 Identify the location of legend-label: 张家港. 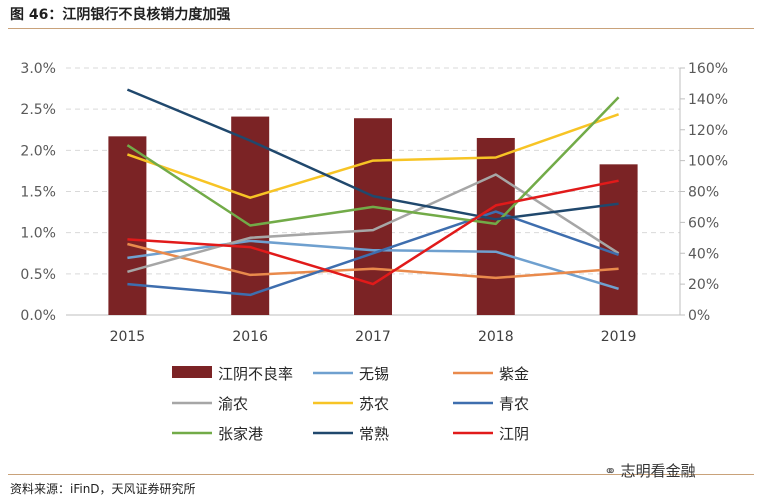
(240, 434).